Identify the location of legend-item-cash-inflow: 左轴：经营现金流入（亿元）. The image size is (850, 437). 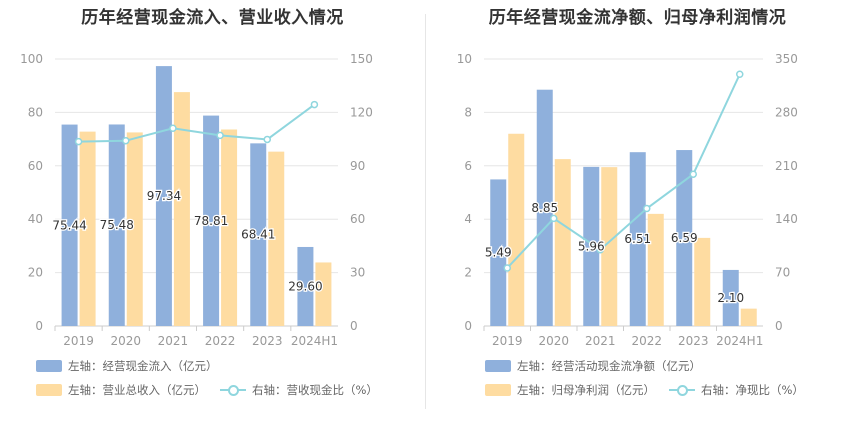
(127, 366).